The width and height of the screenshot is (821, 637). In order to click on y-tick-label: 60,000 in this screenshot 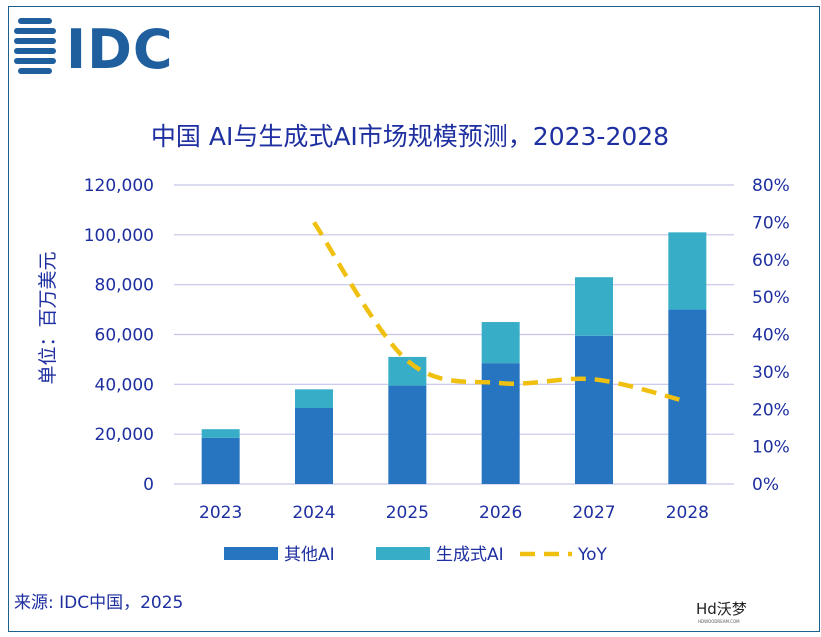, I will do `click(124, 336)`.